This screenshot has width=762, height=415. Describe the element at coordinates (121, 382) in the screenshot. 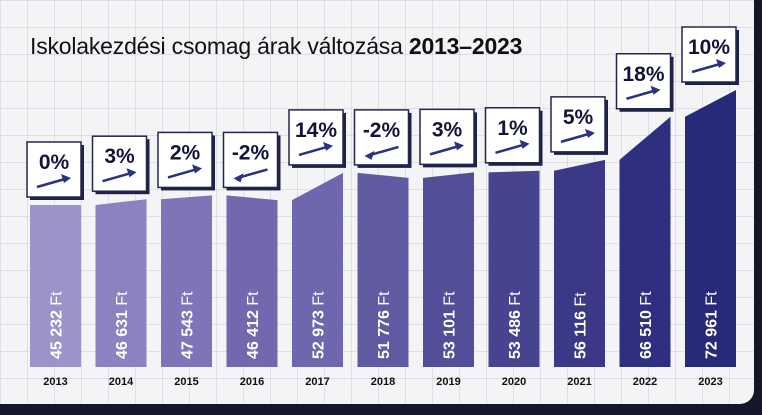

I see `year-label: 2014` at that location.